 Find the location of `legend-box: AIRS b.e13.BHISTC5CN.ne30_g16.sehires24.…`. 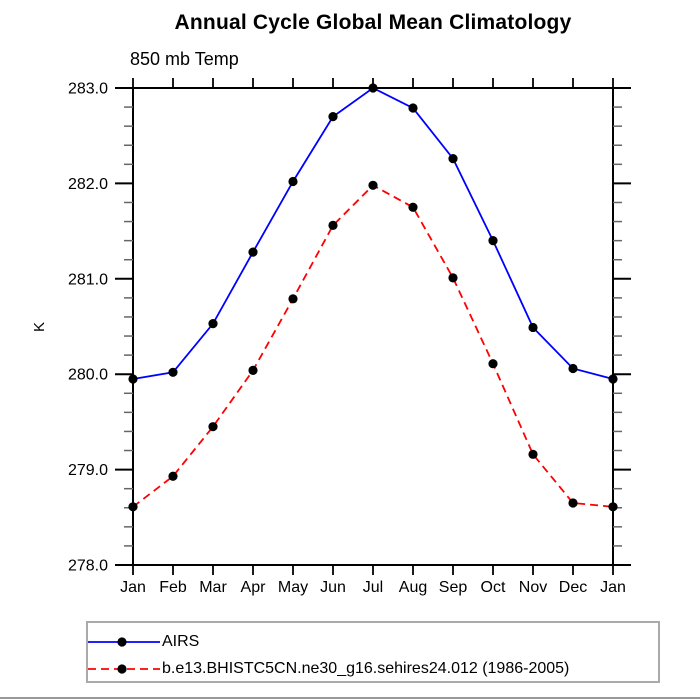

legend-box: AIRS b.e13.BHISTC5CN.ne30_g16.sehires24.… is located at coordinates (373, 652).